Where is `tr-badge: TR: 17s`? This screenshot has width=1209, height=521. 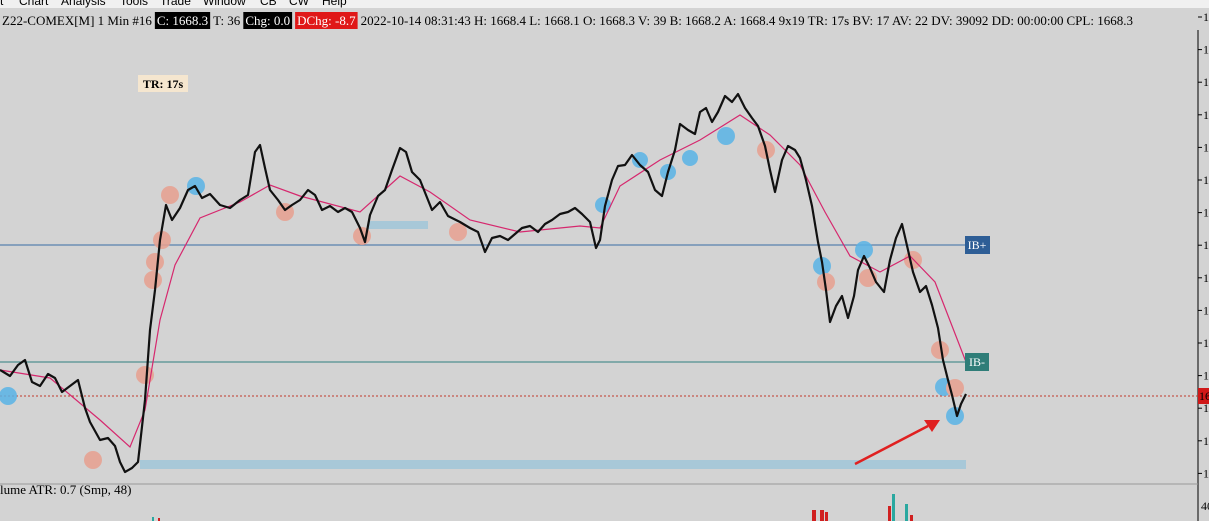
tr-badge: TR: 17s is located at coordinates (163, 83).